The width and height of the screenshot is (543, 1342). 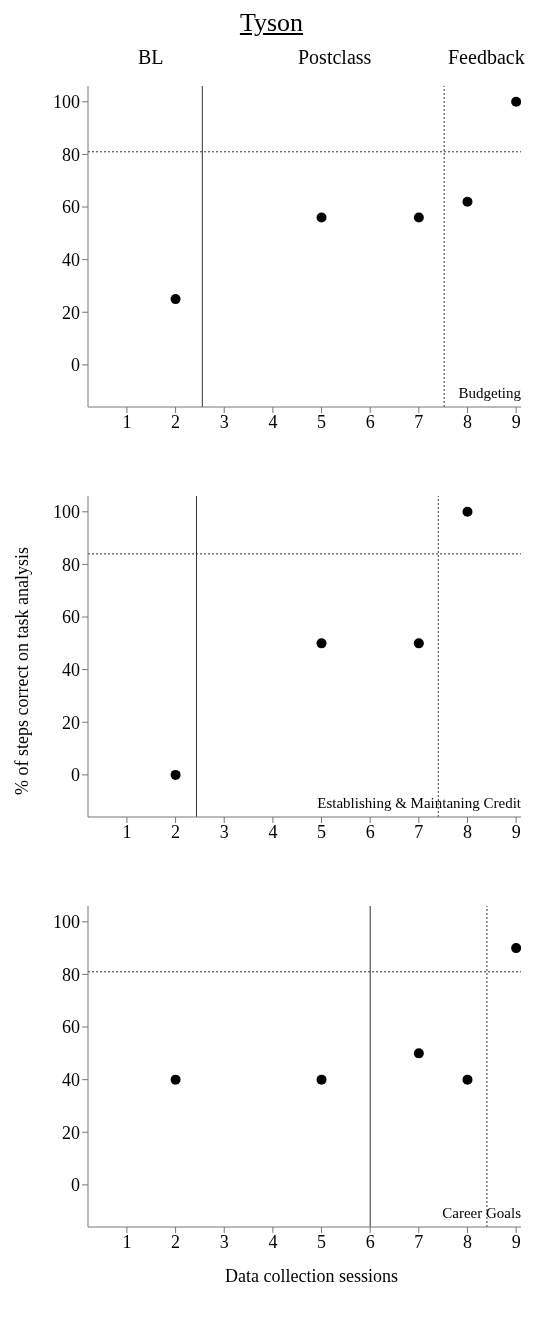 I want to click on annotation: Career Goals, so click(x=481, y=1213).